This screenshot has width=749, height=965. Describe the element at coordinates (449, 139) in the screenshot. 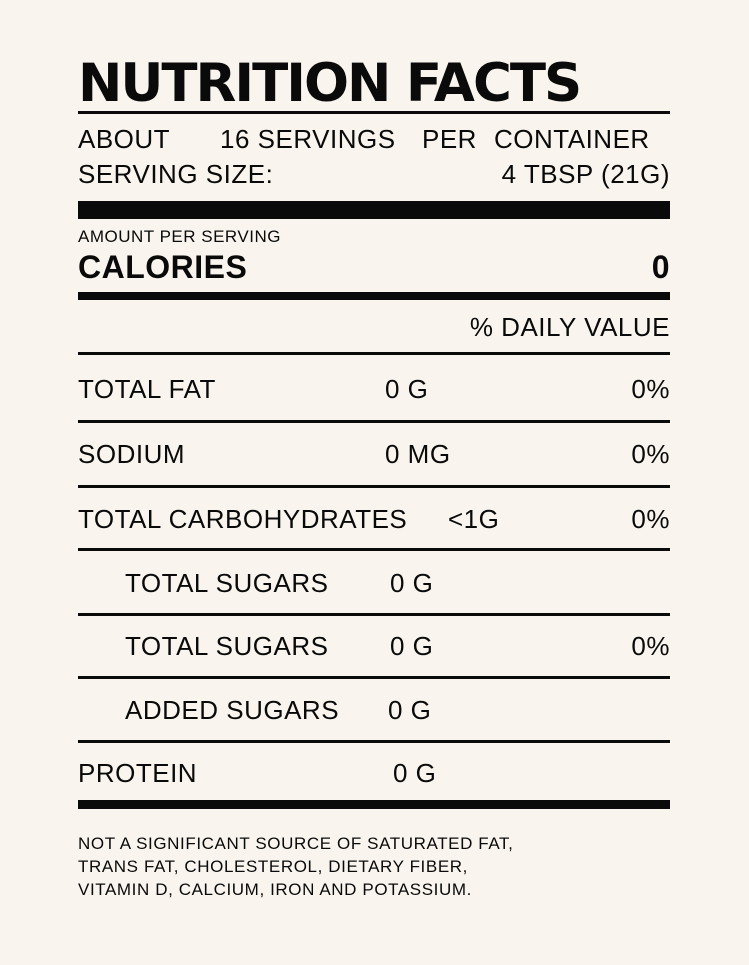

I see `servings-per: PER` at that location.